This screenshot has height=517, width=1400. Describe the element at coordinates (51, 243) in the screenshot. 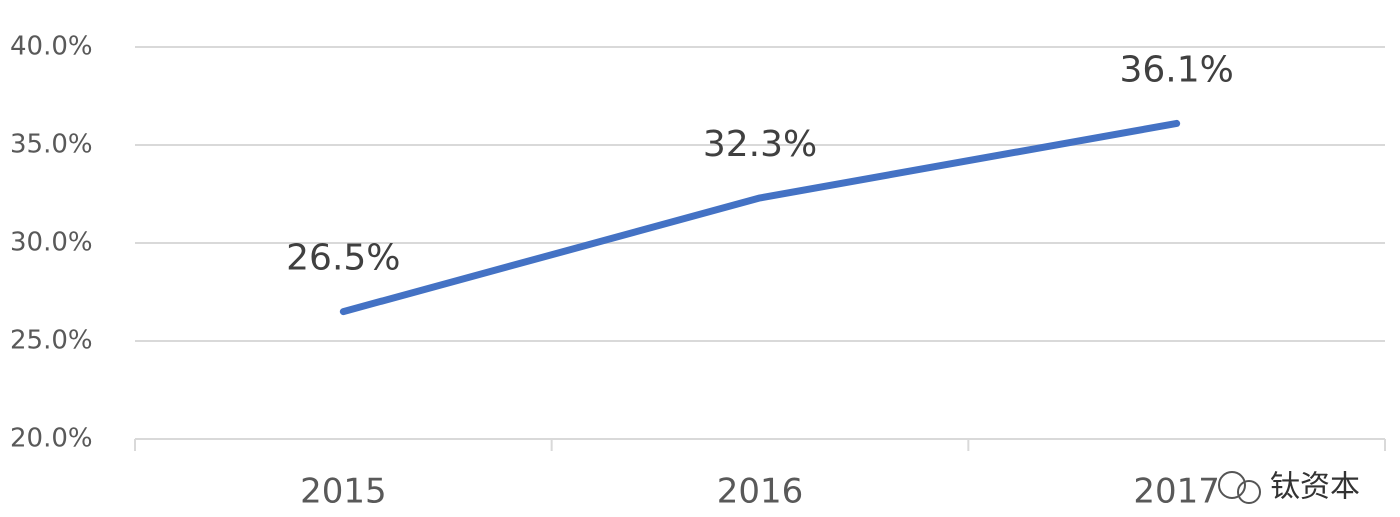

I see `y-tick-label: 30.0%` at that location.